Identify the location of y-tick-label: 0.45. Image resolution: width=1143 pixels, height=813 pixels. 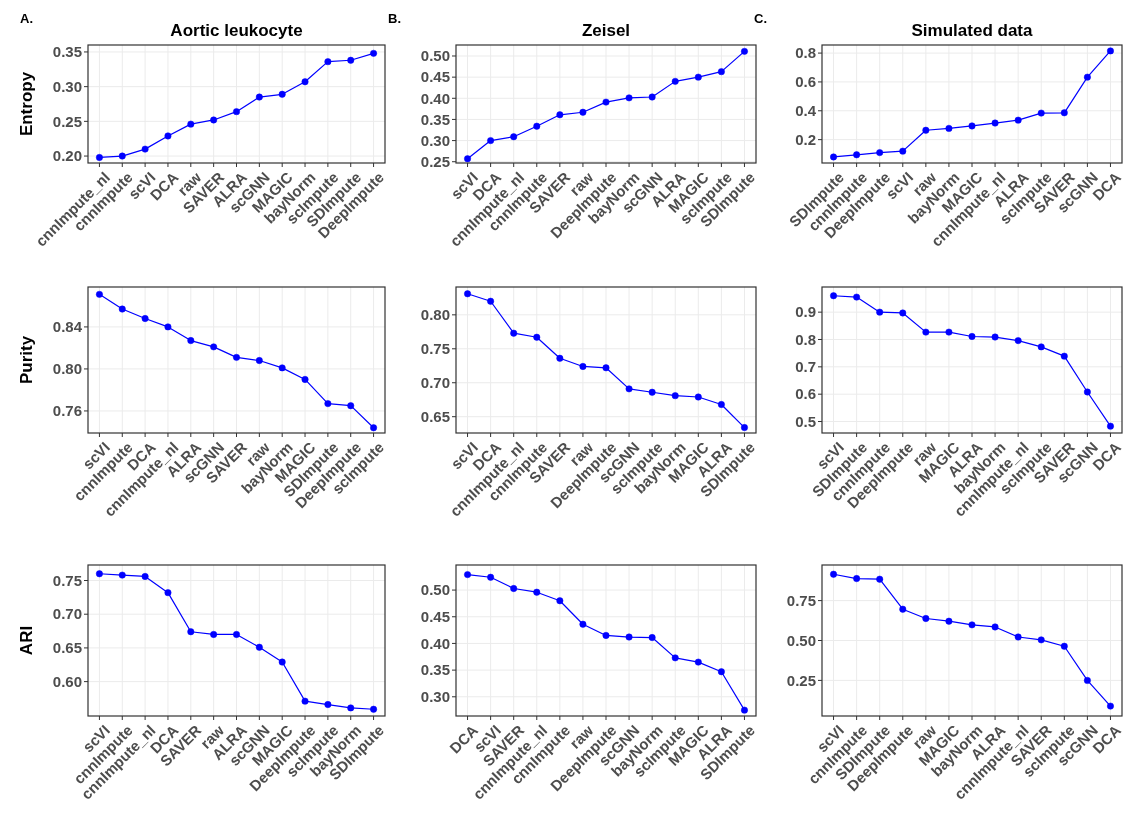
(435, 77).